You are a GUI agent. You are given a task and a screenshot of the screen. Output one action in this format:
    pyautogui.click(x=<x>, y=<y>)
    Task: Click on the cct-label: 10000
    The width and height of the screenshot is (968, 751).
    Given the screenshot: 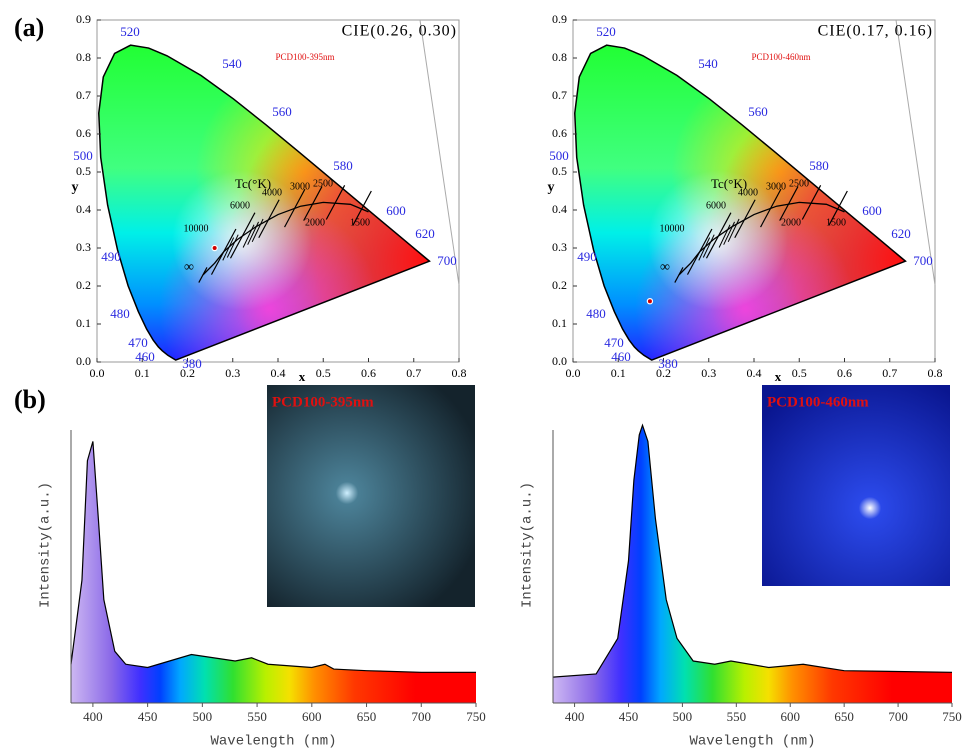 What is the action you would take?
    pyautogui.click(x=196, y=228)
    